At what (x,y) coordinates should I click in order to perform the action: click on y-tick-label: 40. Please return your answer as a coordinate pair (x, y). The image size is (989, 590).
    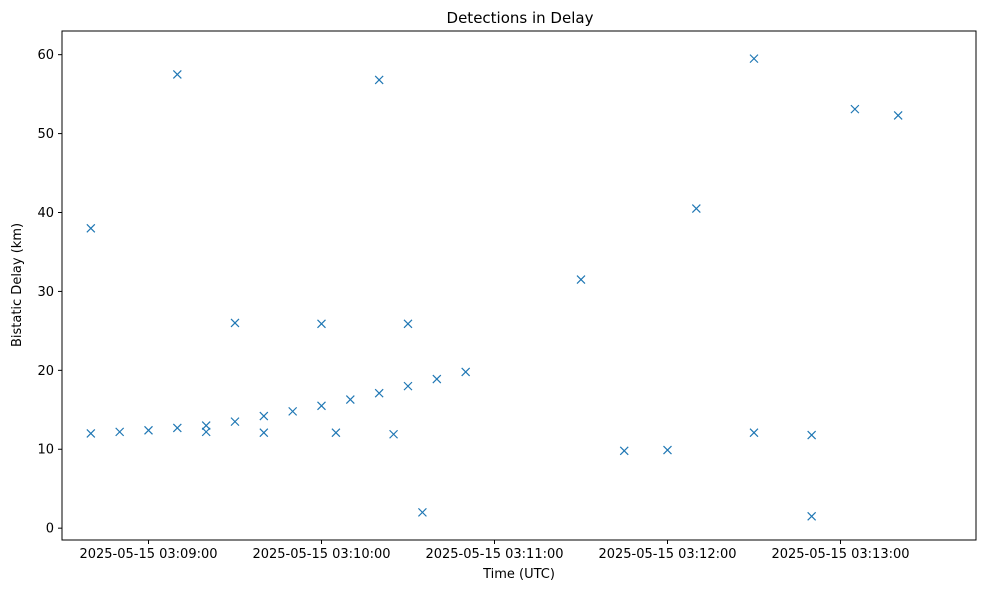
    Looking at the image, I should click on (45, 213).